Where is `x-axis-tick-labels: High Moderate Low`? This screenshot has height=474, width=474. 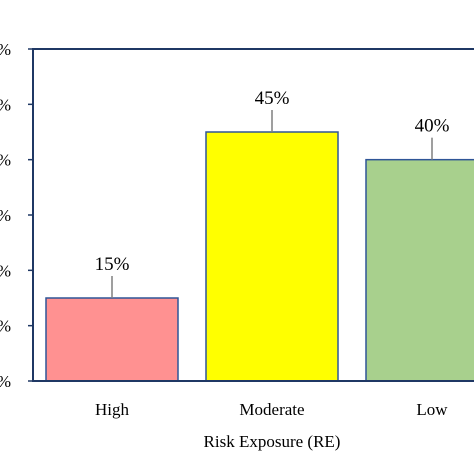 x-axis-tick-labels: High Moderate Low is located at coordinates (271, 409).